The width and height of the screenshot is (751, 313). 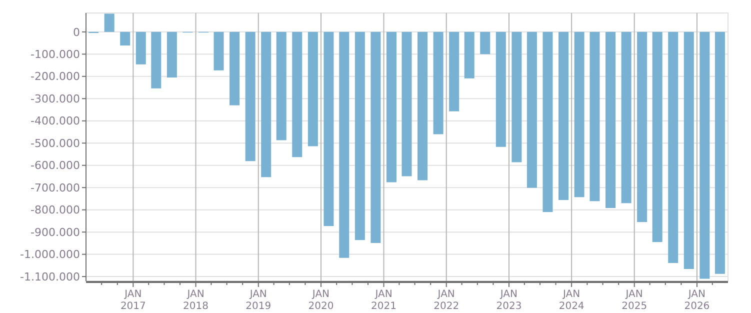 I want to click on y-tick-label: -1.100.000, so click(x=50, y=277).